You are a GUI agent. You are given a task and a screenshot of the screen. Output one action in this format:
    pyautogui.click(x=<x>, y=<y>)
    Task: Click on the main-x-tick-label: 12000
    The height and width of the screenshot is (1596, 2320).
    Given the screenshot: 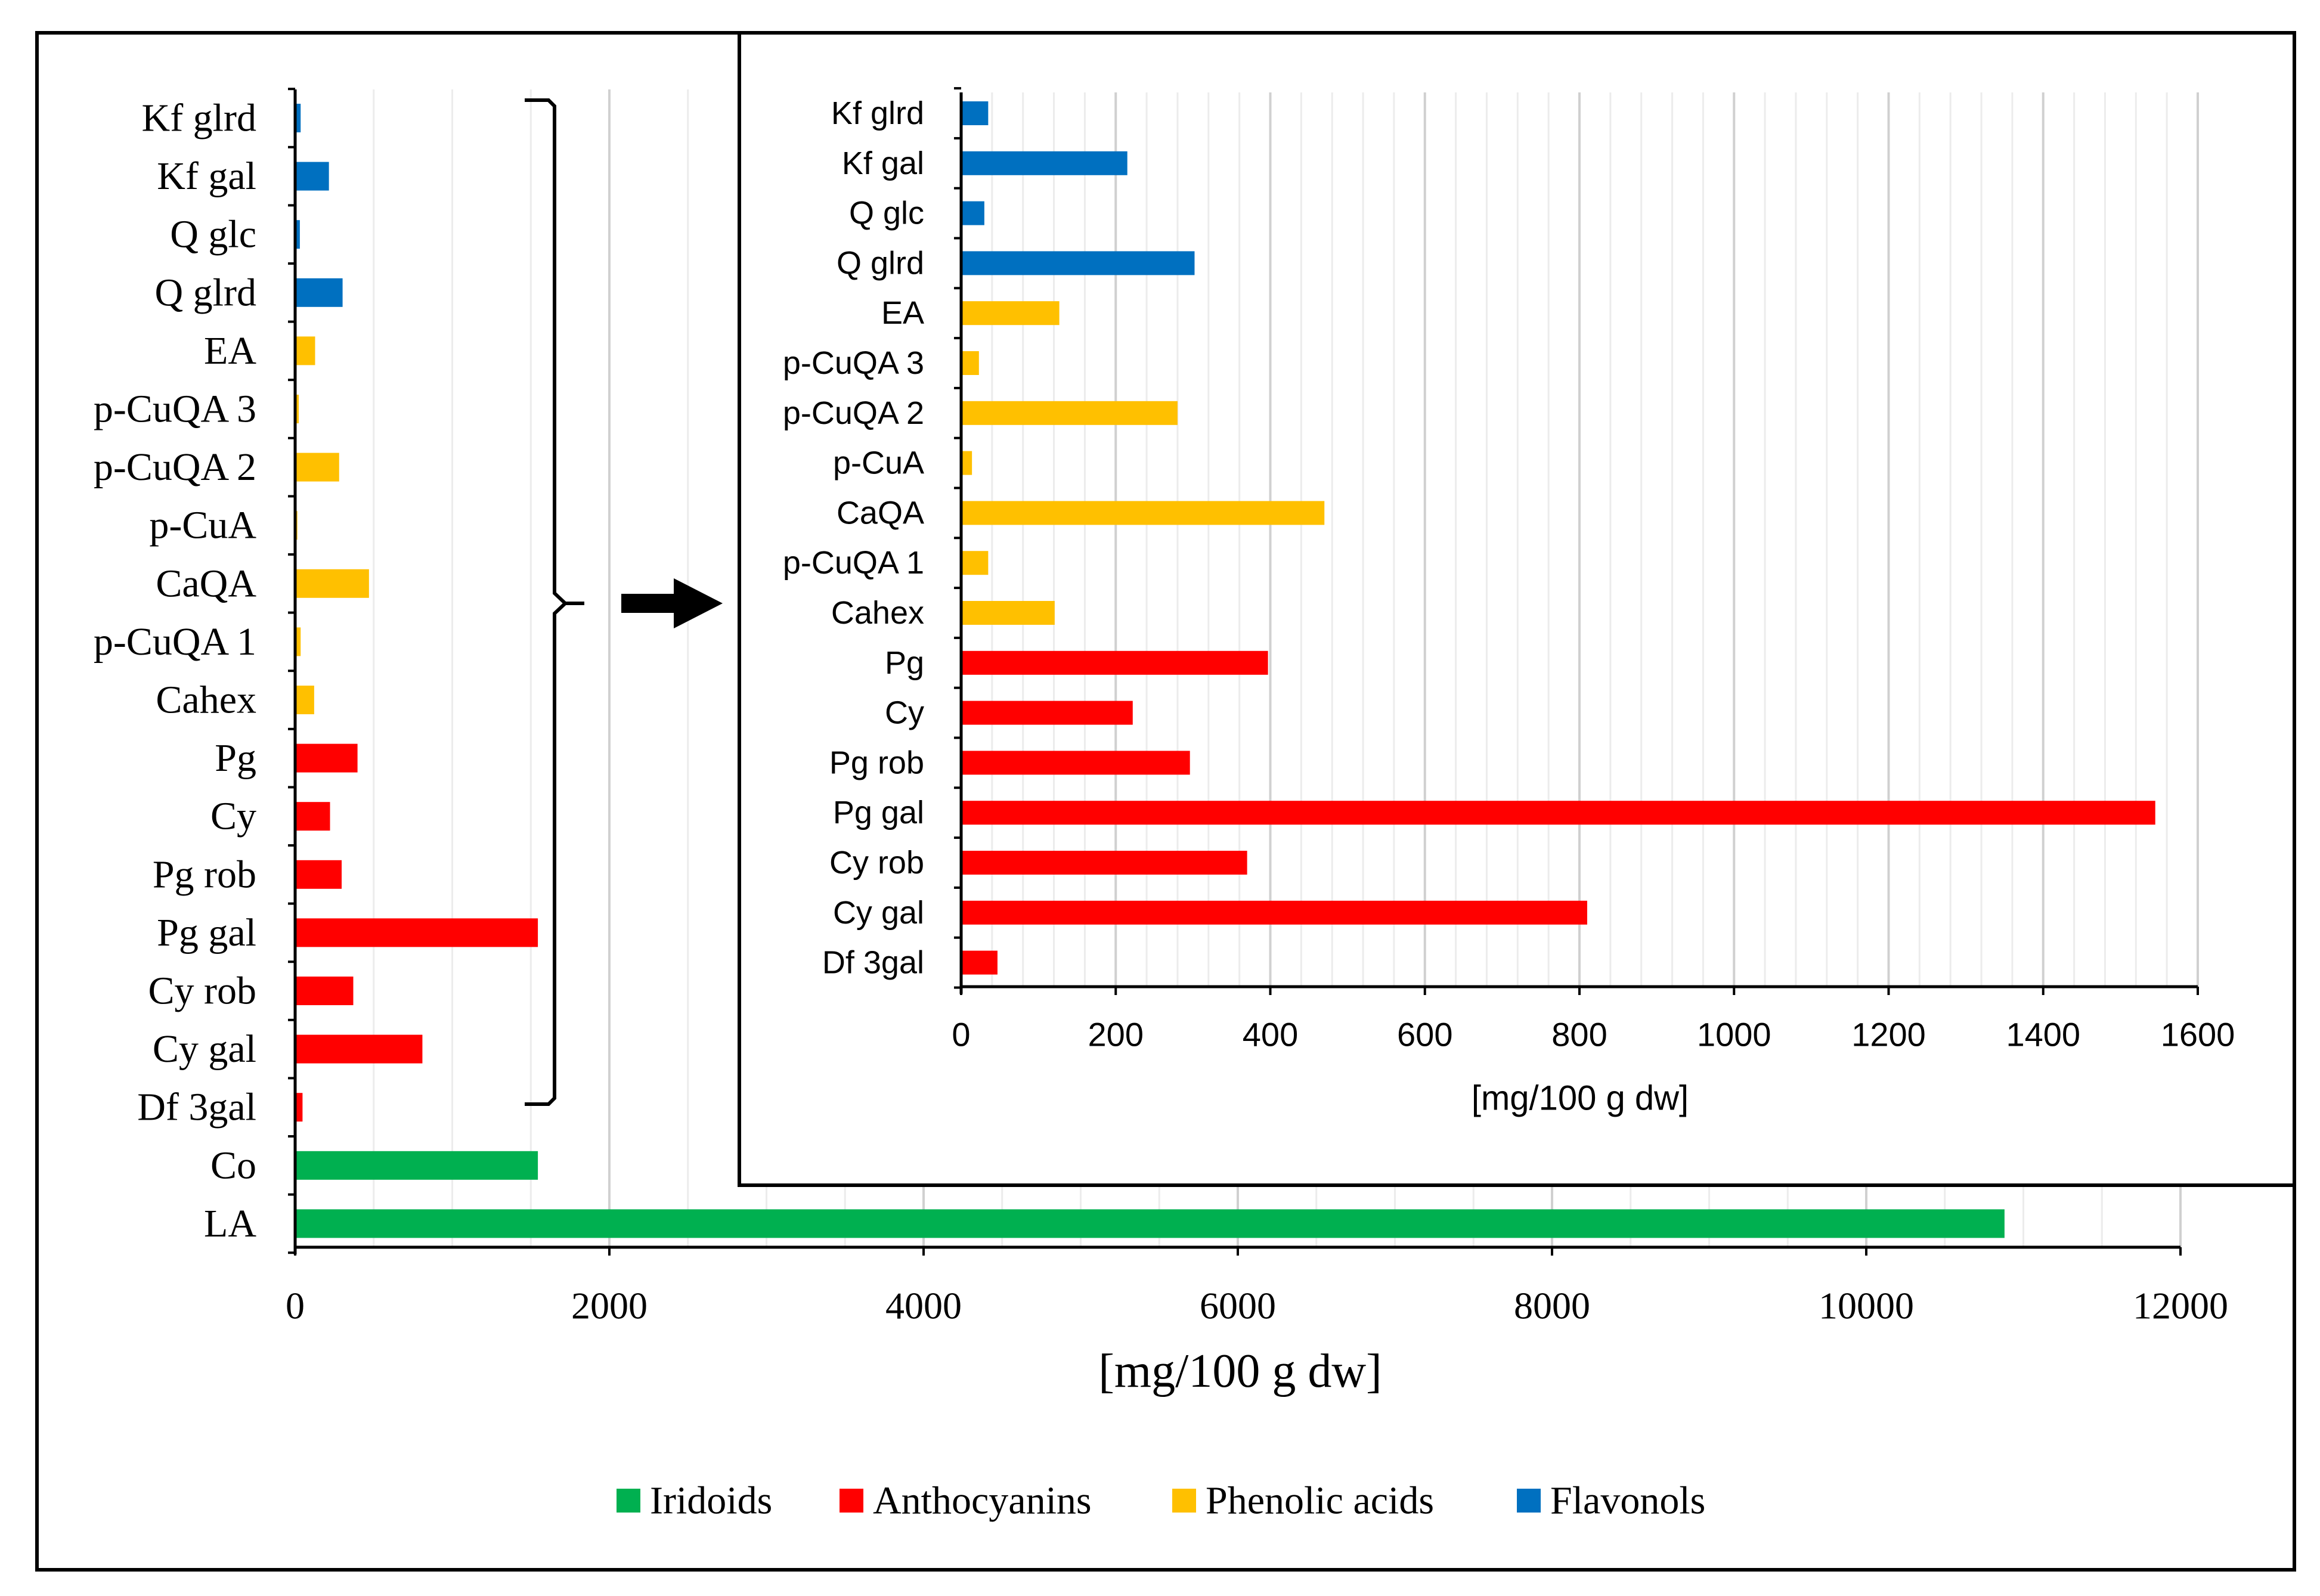 What is the action you would take?
    pyautogui.click(x=2180, y=1306)
    